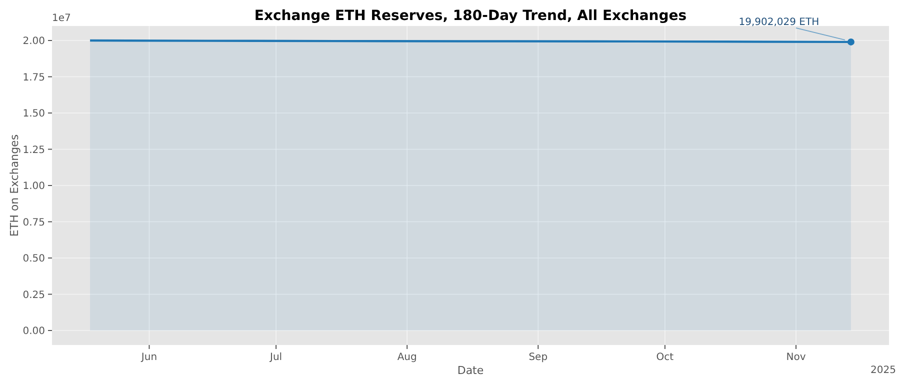 The width and height of the screenshot is (900, 386). Describe the element at coordinates (33, 114) in the screenshot. I see `y-tick-label: 1.50` at that location.